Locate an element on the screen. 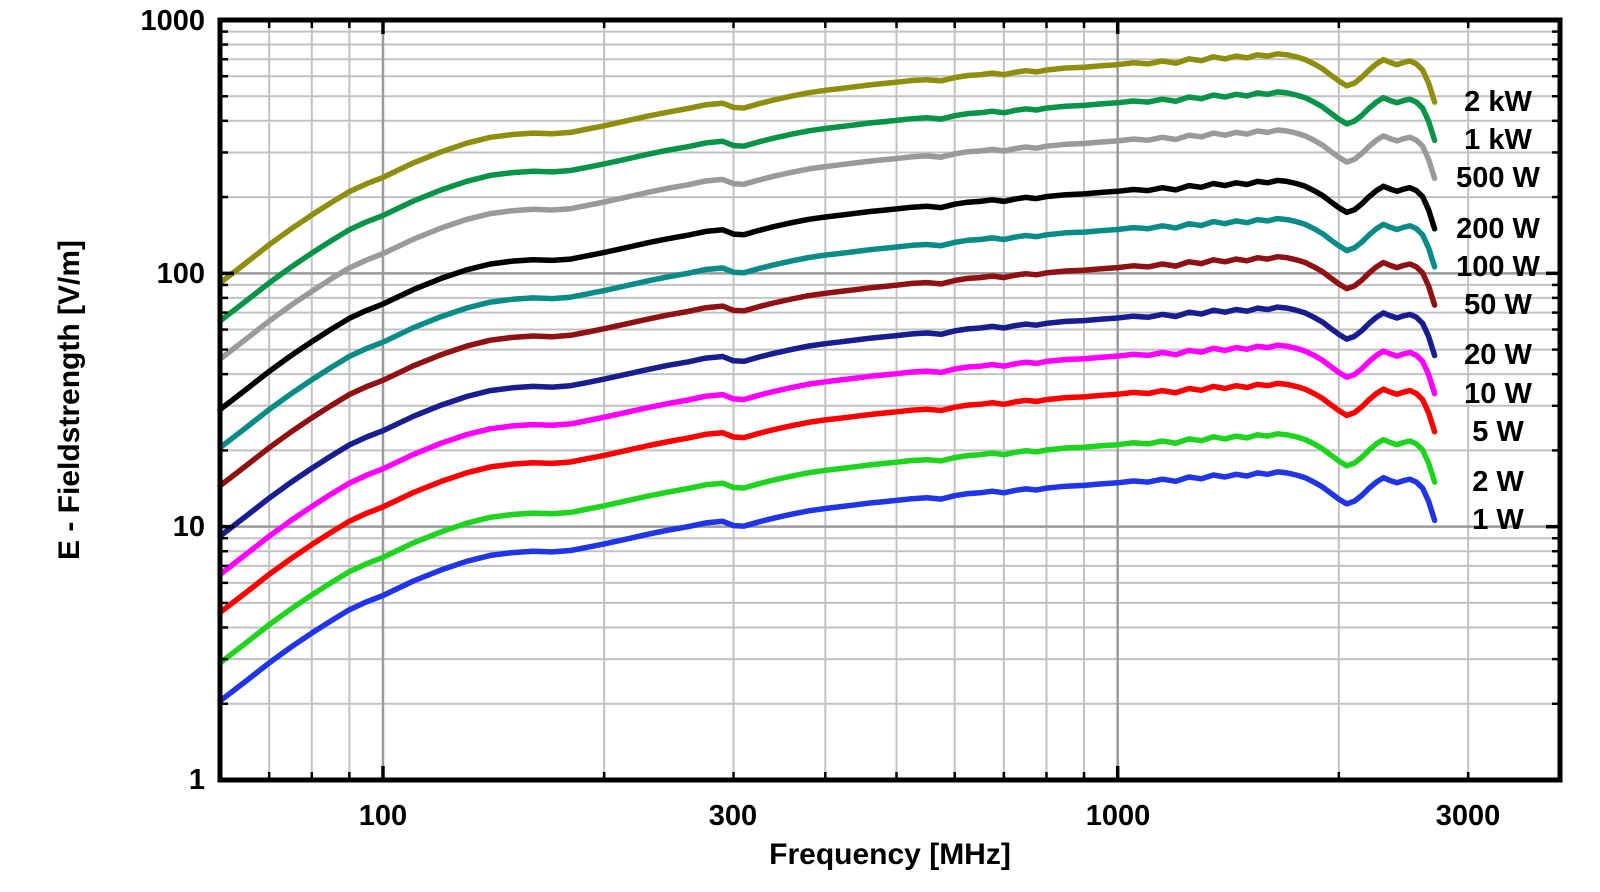  legend-label-200-w: 200 W is located at coordinates (1498, 229).